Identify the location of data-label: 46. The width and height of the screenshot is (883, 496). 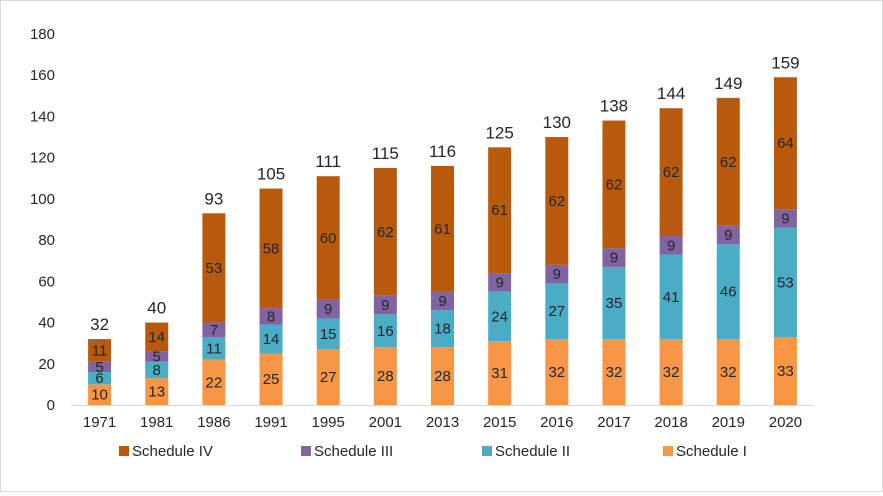
(728, 292).